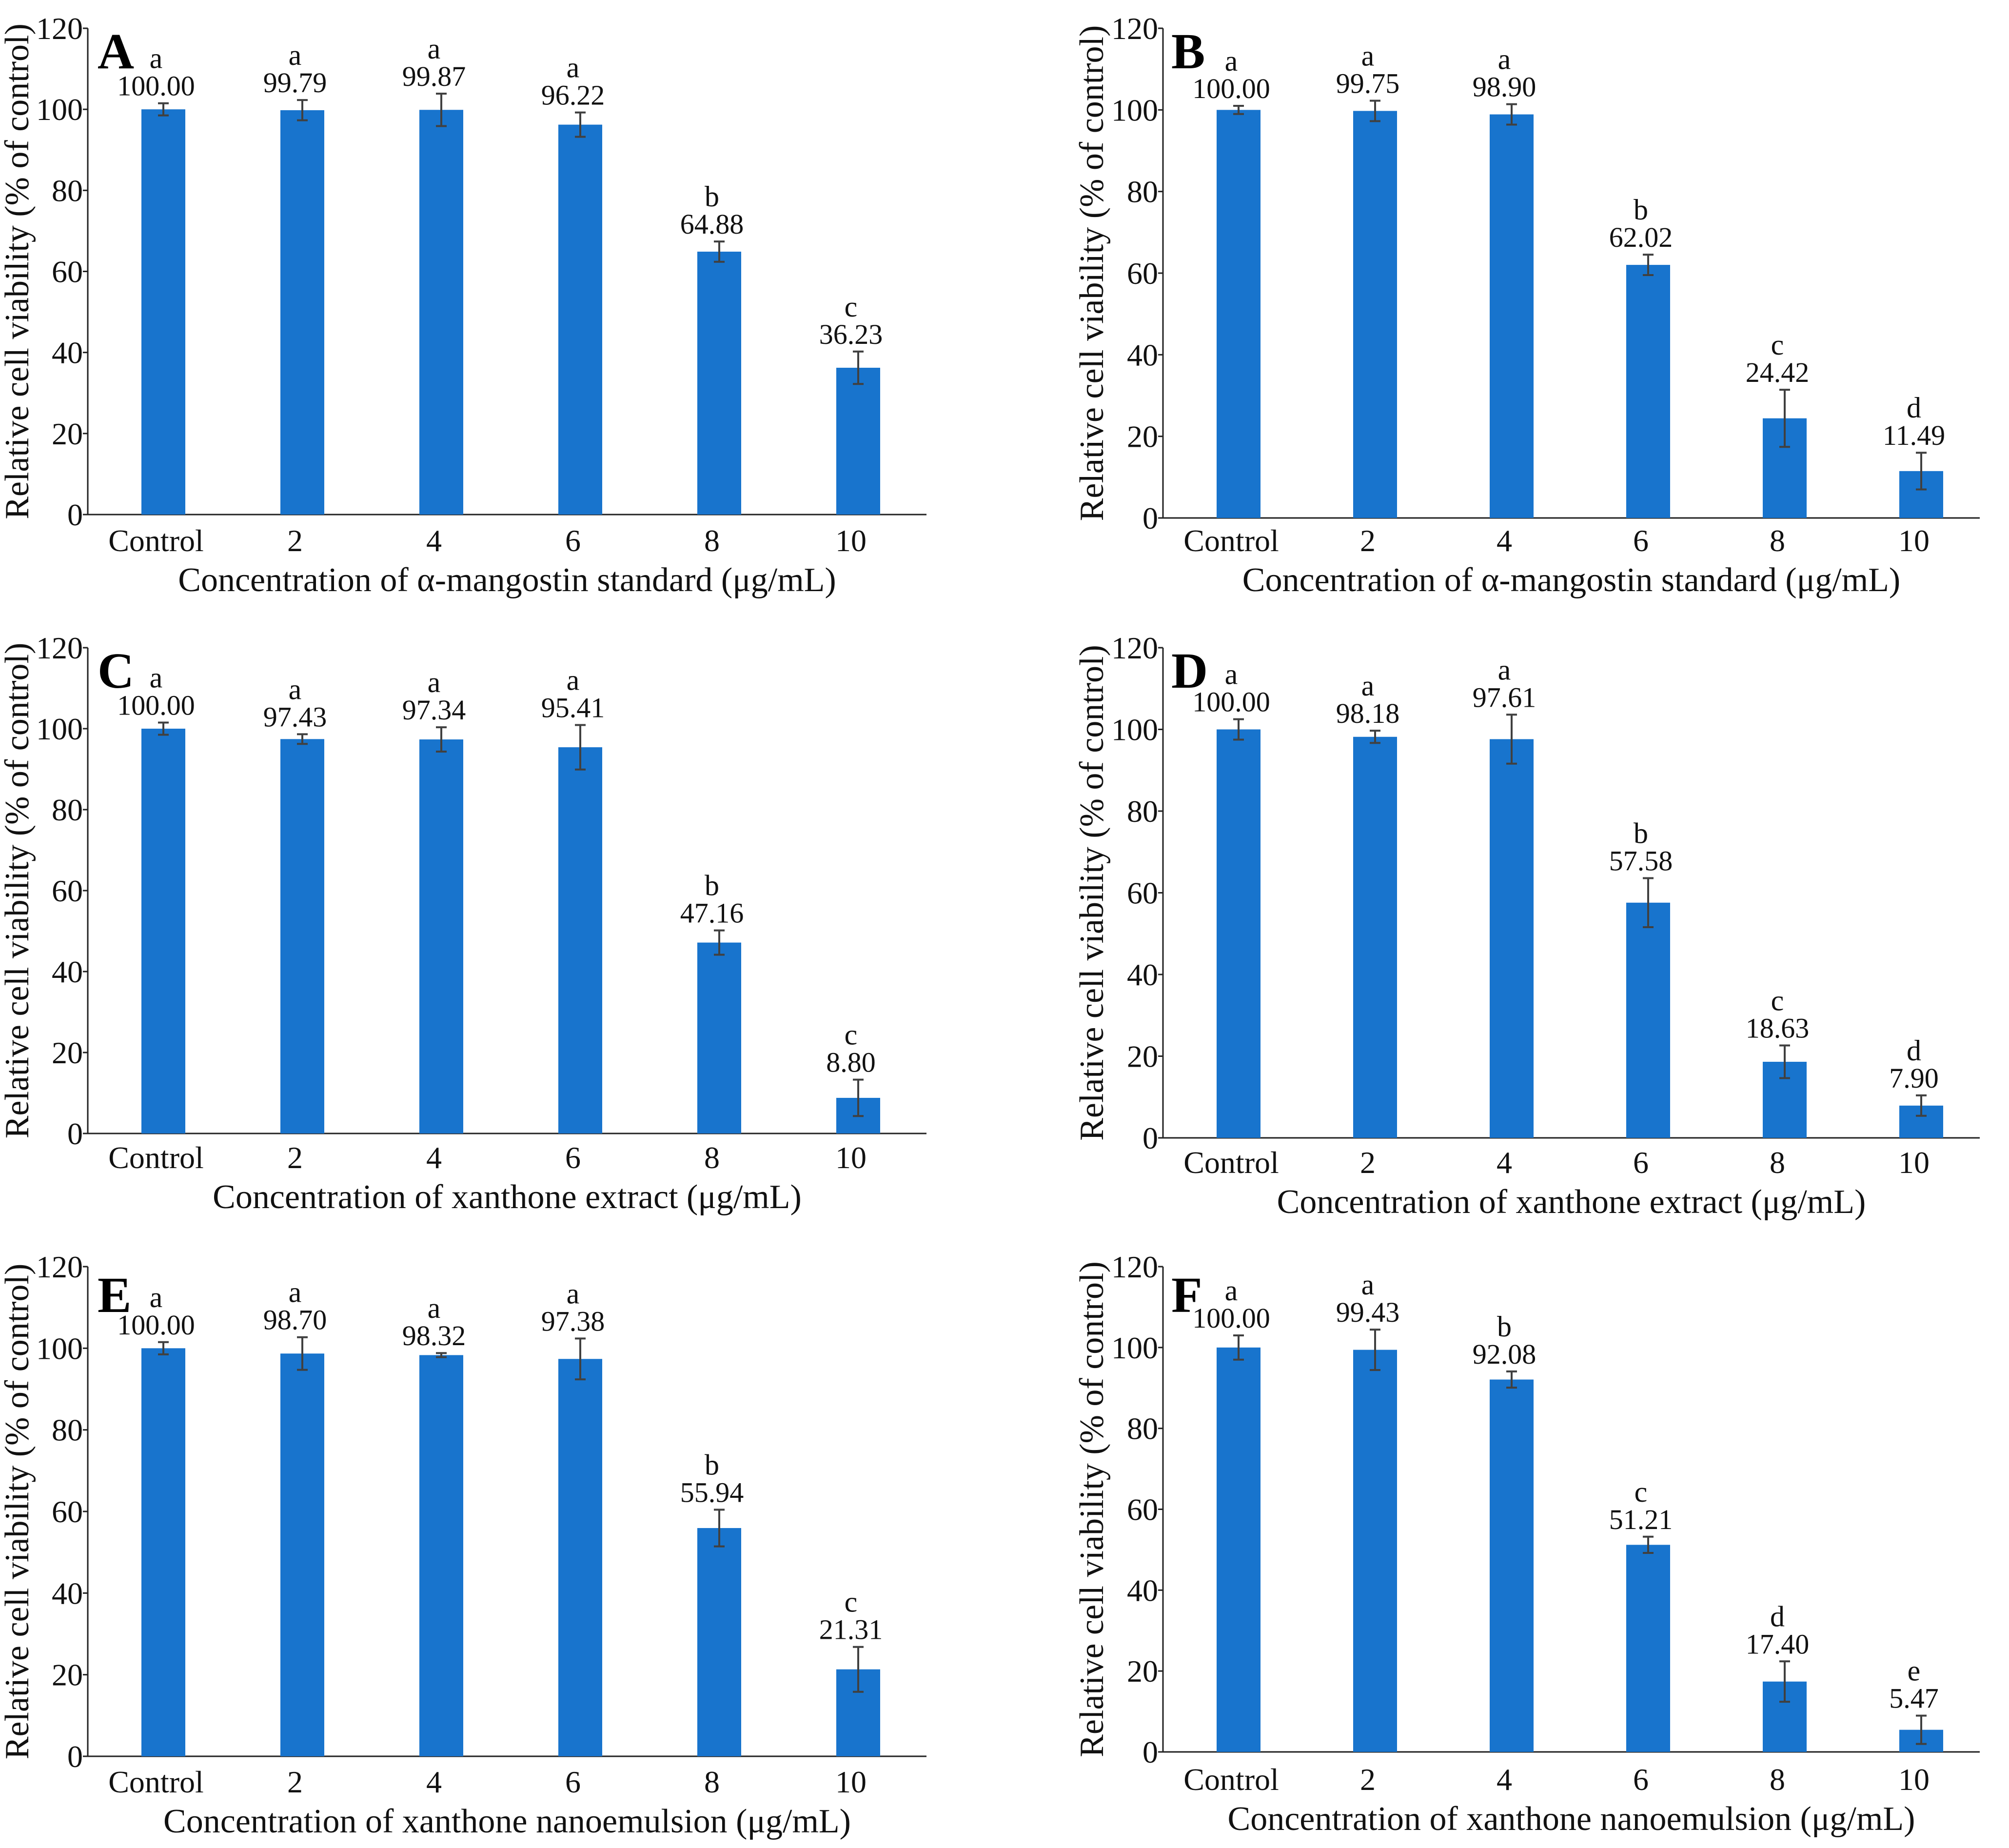 Image resolution: width=2009 pixels, height=1848 pixels. Describe the element at coordinates (1189, 671) in the screenshot. I see `panel-letter: D` at that location.